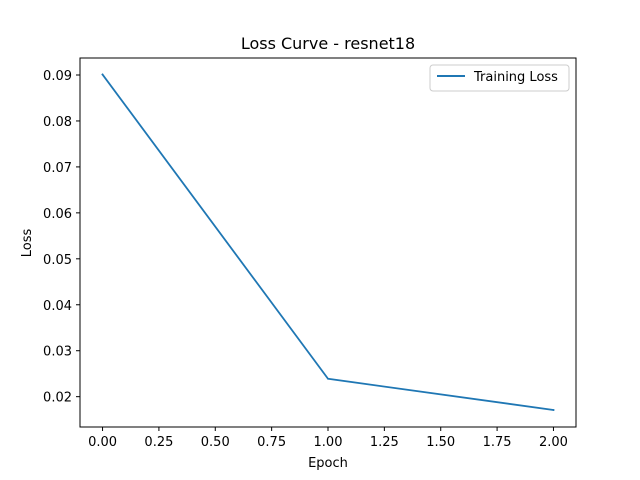  Describe the element at coordinates (515, 77) in the screenshot. I see `legend-label-training-loss: Training Loss` at that location.